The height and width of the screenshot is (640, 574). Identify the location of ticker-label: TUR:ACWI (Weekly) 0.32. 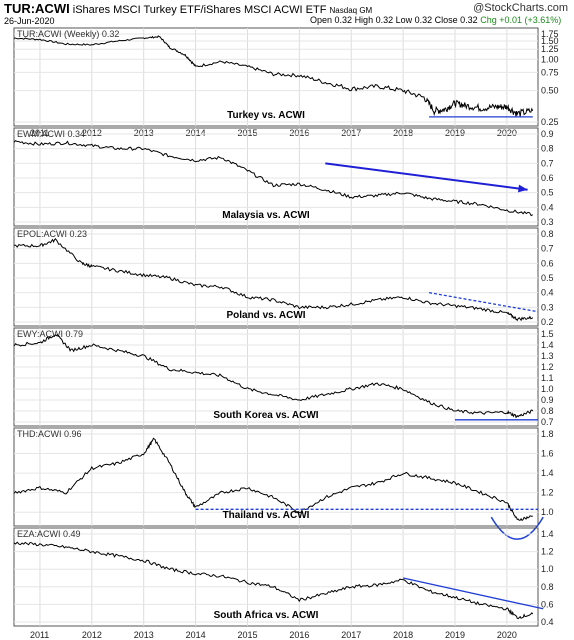
(68, 34).